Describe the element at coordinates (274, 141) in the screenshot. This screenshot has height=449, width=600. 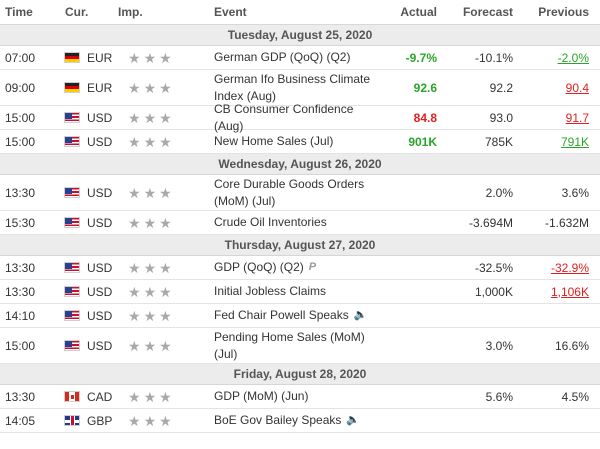
I see `event-title: New Home Sales (Jul)` at that location.